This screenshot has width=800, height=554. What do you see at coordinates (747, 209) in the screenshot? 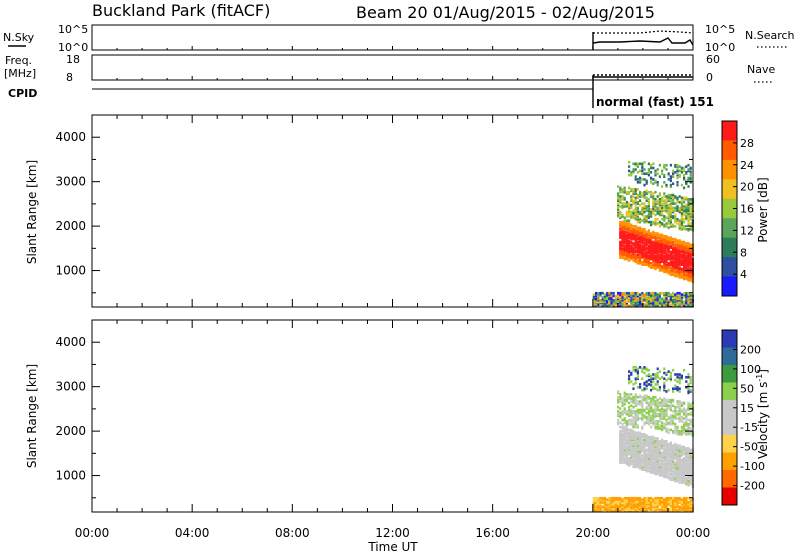
I see `colorbar-tick-label: 16` at bounding box center [747, 209].